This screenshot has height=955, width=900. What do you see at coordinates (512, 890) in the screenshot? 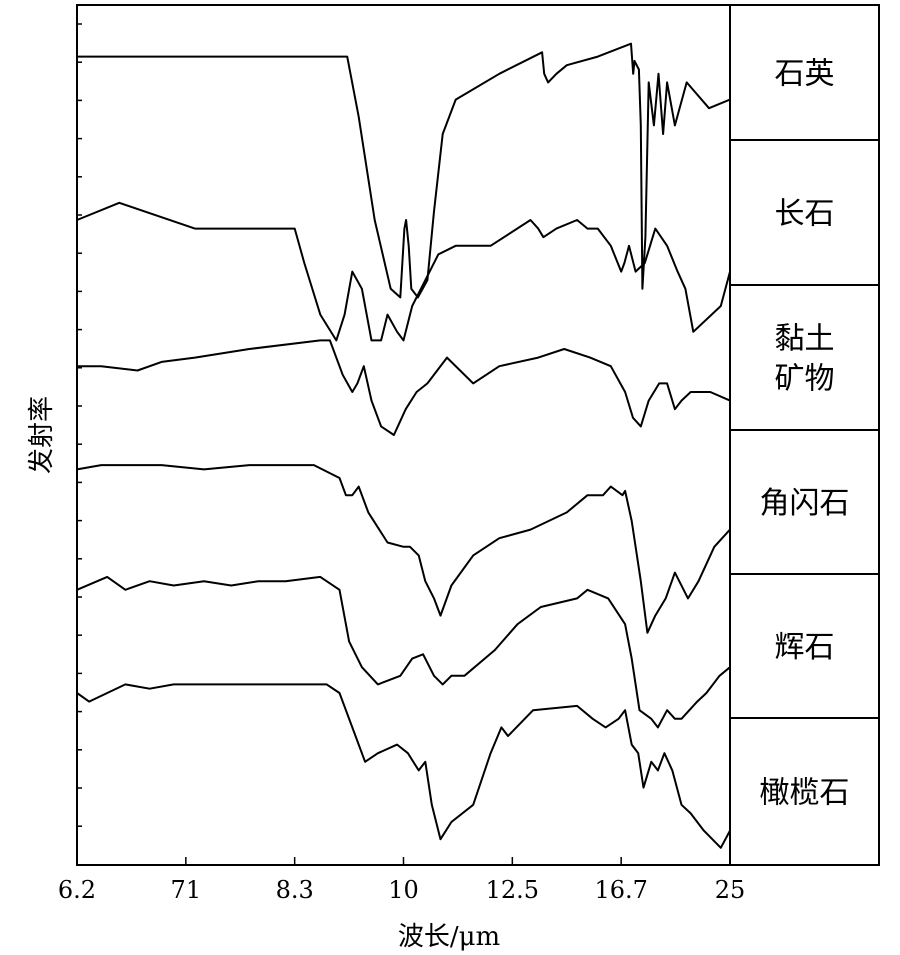
I see `x-tick-label: 12.5` at bounding box center [512, 890].